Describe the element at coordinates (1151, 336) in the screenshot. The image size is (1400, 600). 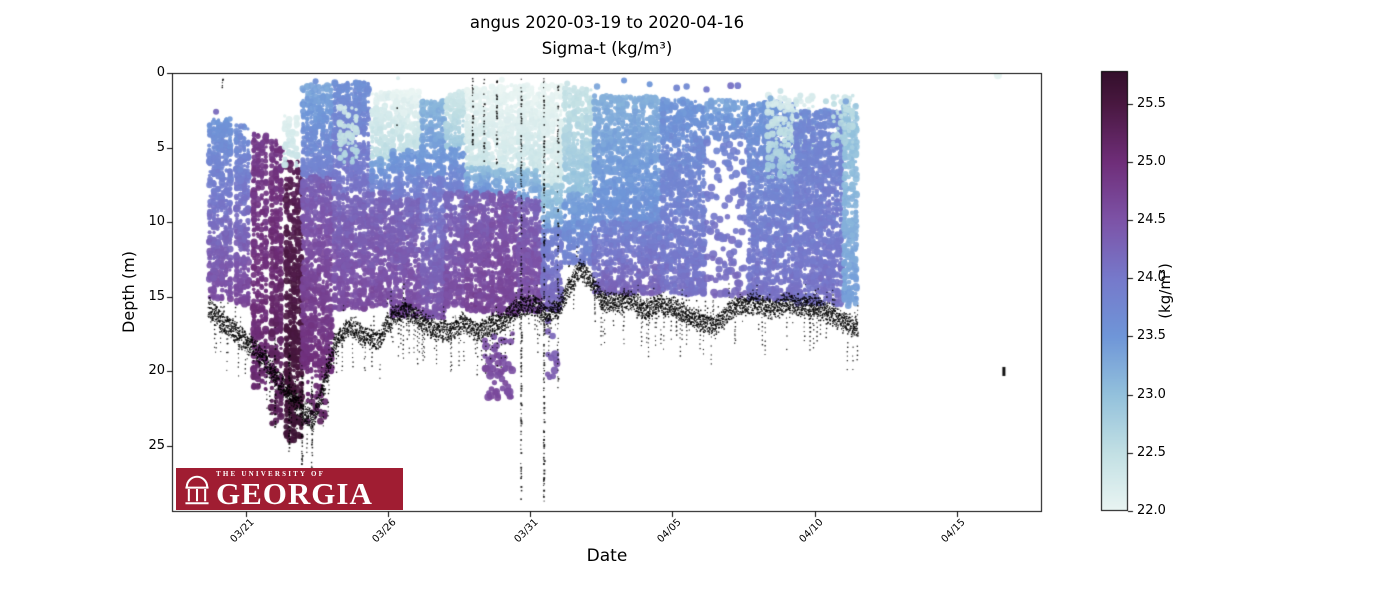
I see `colorbar-tick-label: 23.5` at that location.